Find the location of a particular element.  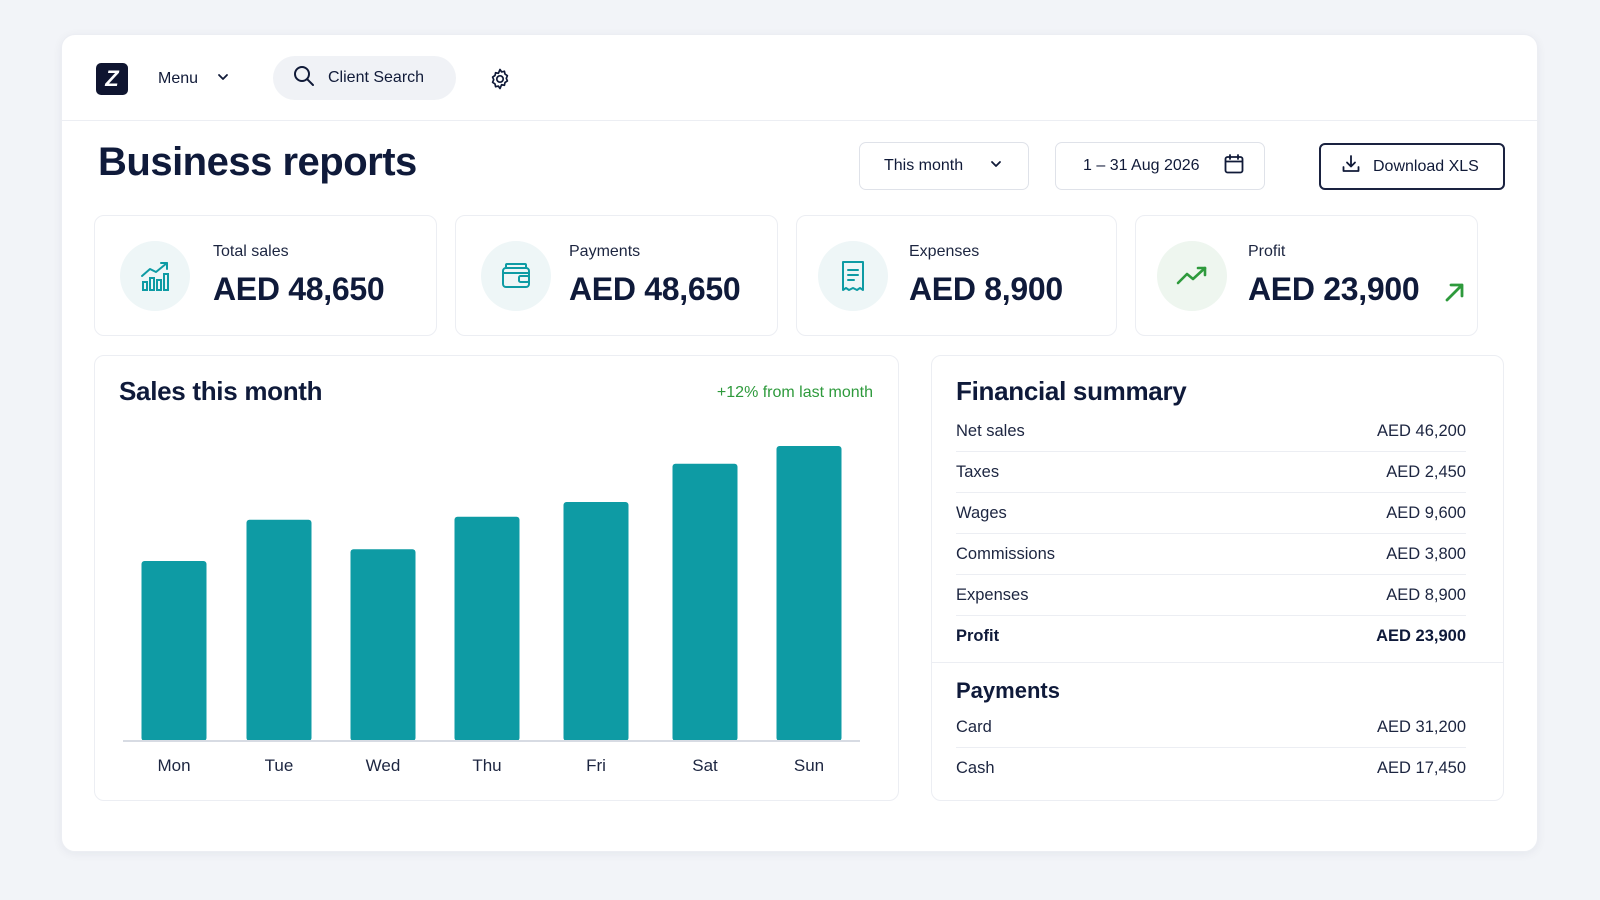

trend-up-icon is located at coordinates (1192, 276).